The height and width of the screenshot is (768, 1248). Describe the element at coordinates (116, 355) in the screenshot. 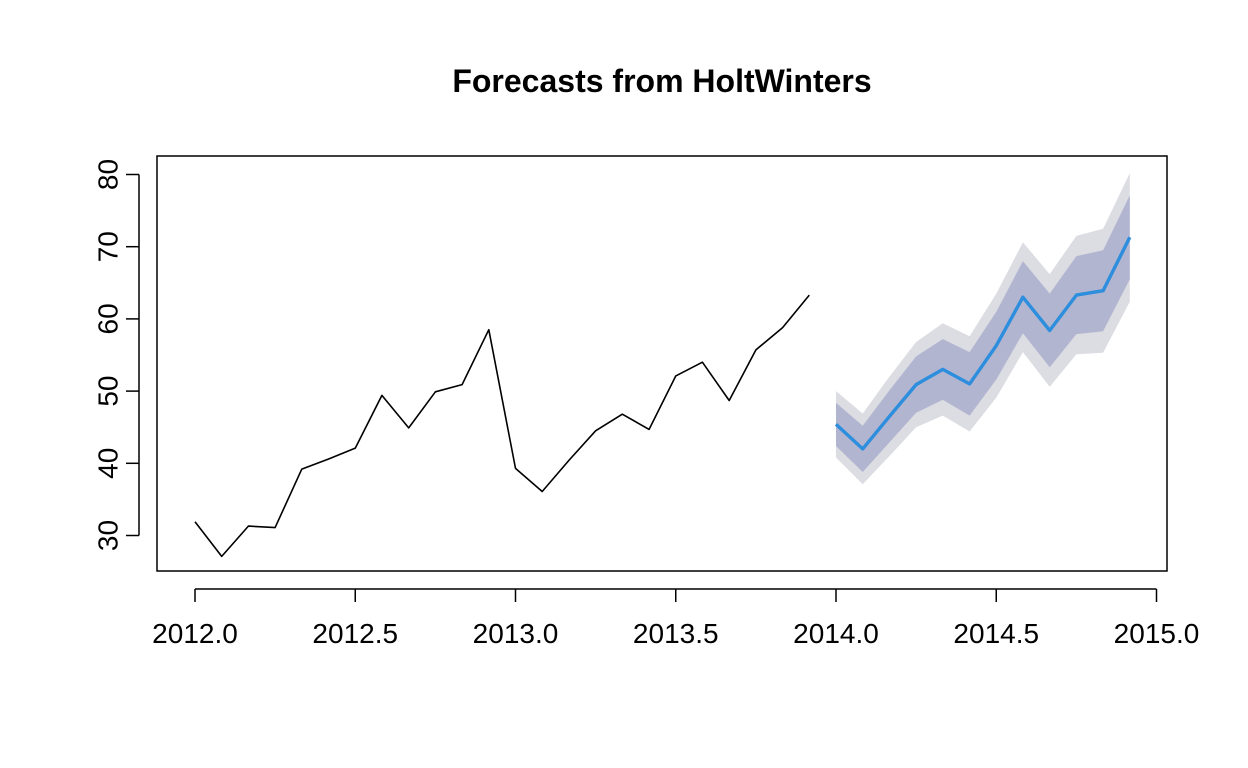

I see `y-axis: 30 40 50 60 70 80` at that location.